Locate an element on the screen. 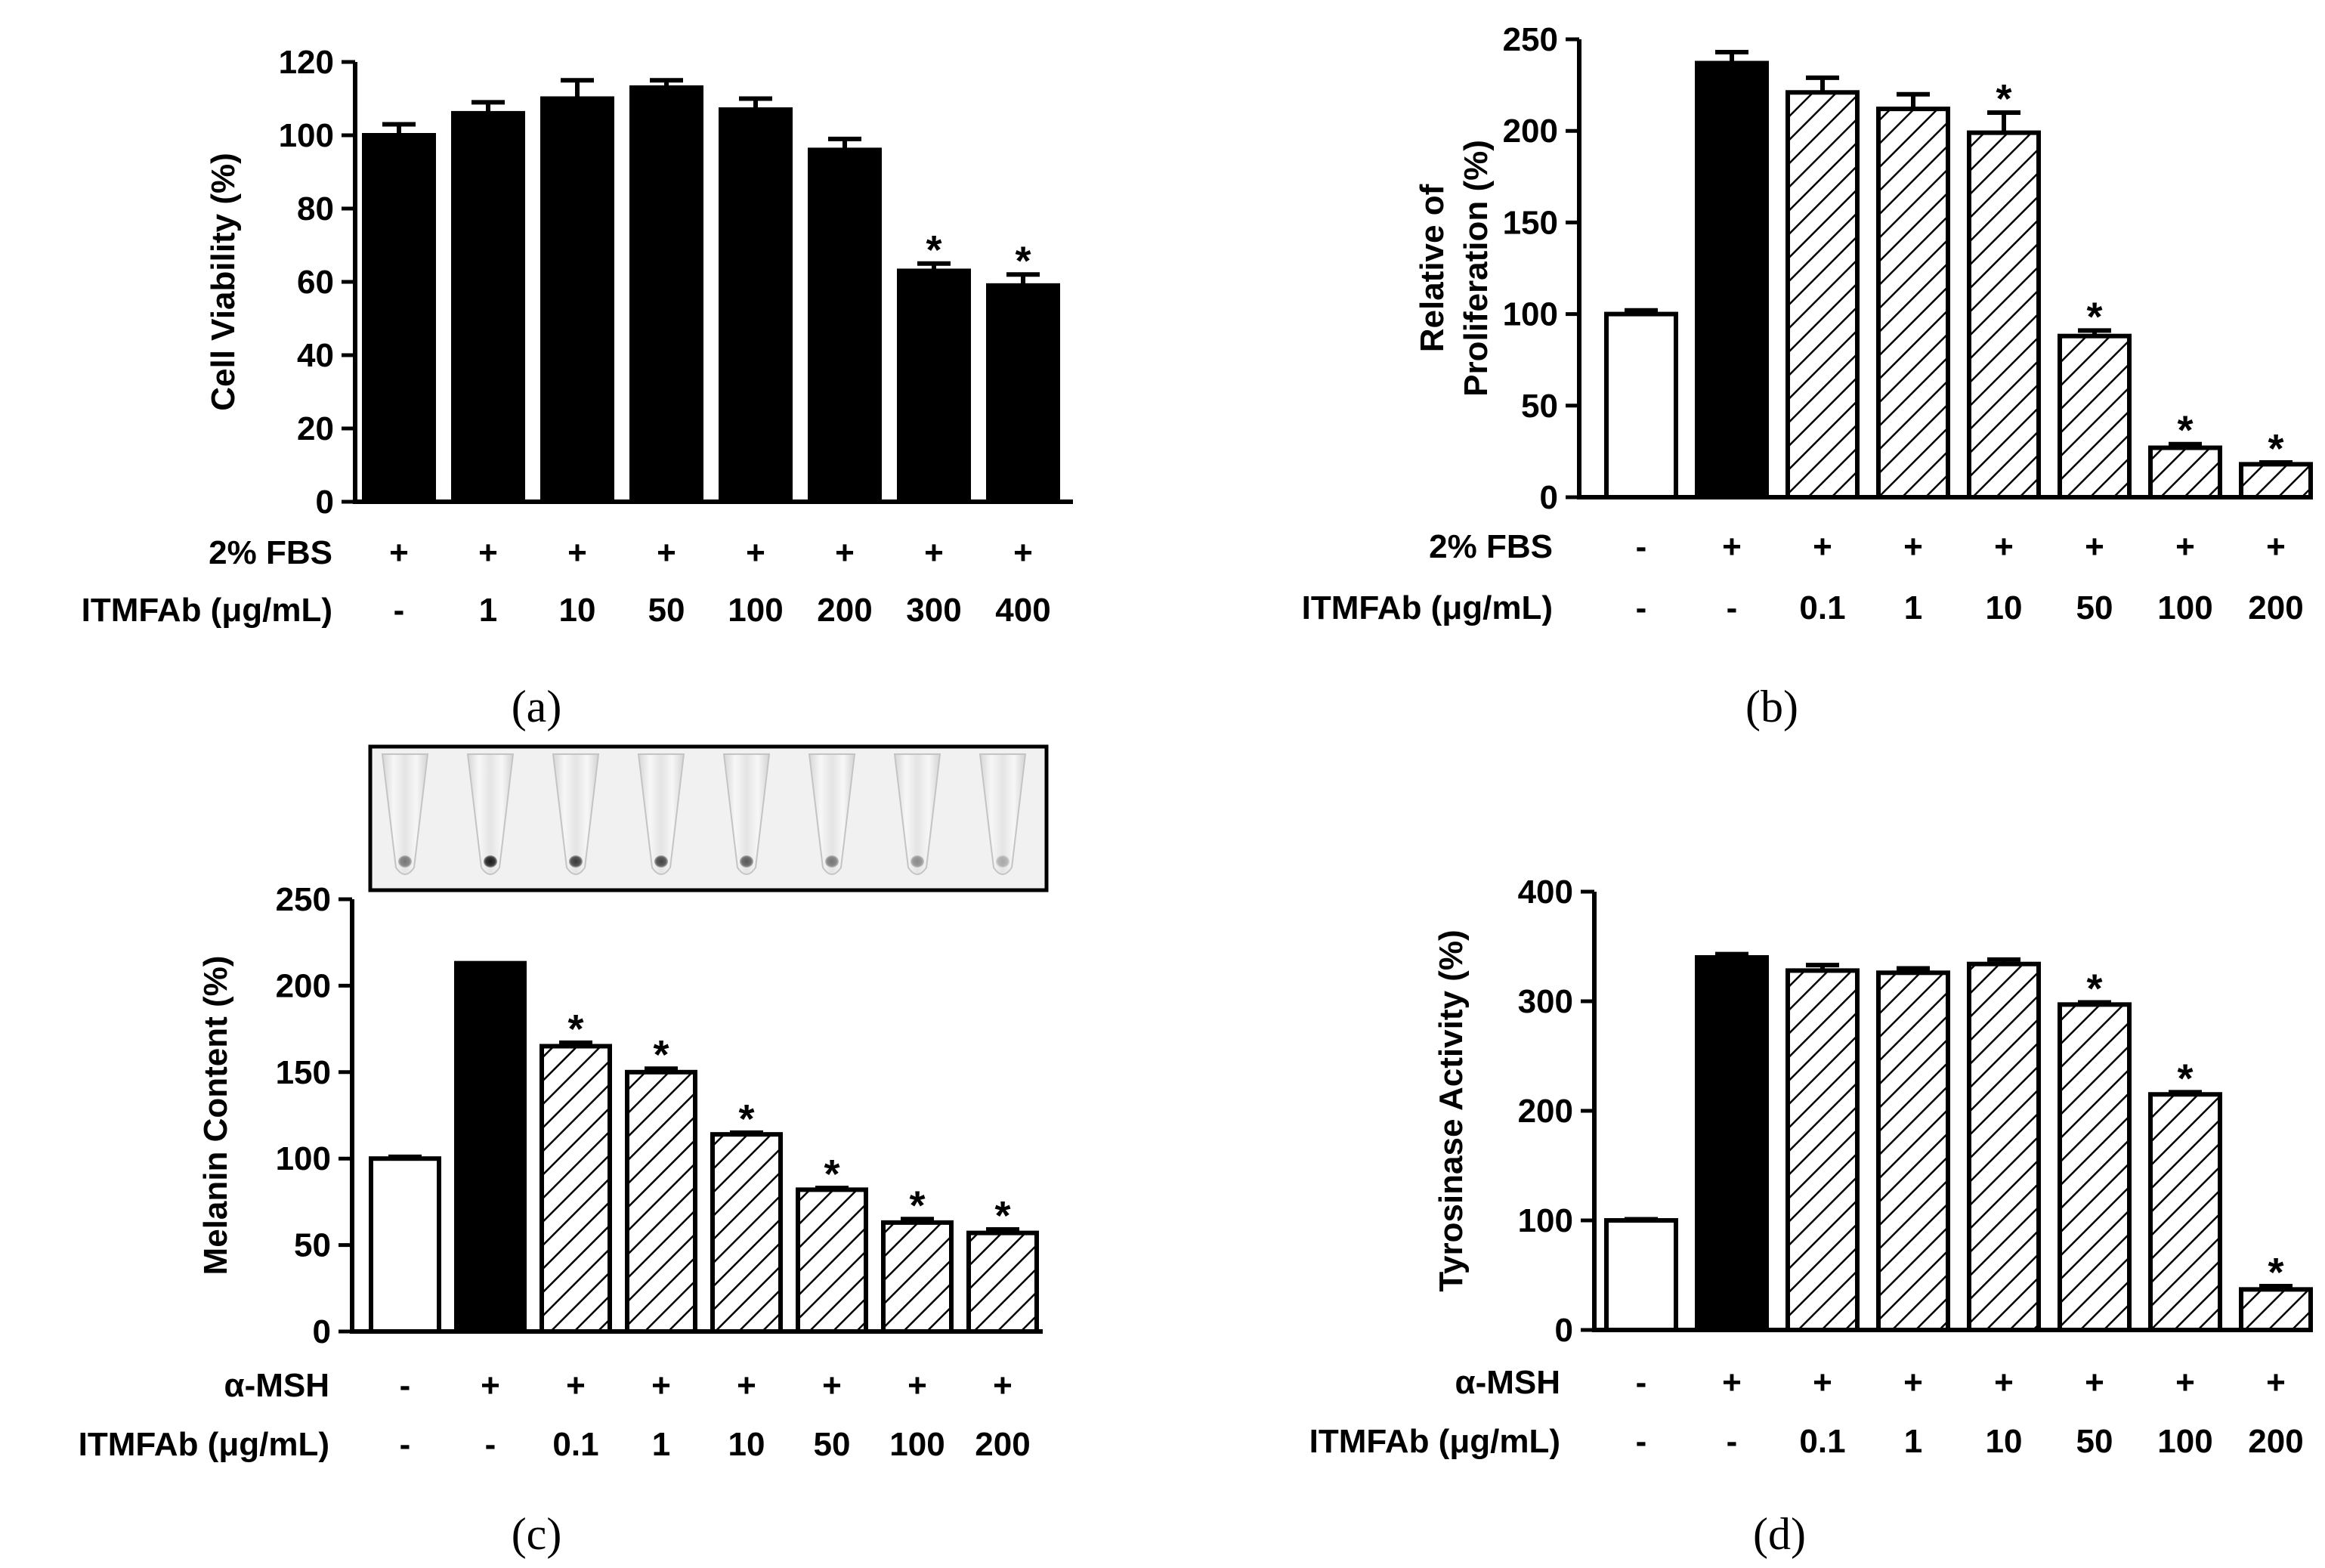 This screenshot has width=2325, height=1568. y-tick-label: 100 is located at coordinates (306, 135).